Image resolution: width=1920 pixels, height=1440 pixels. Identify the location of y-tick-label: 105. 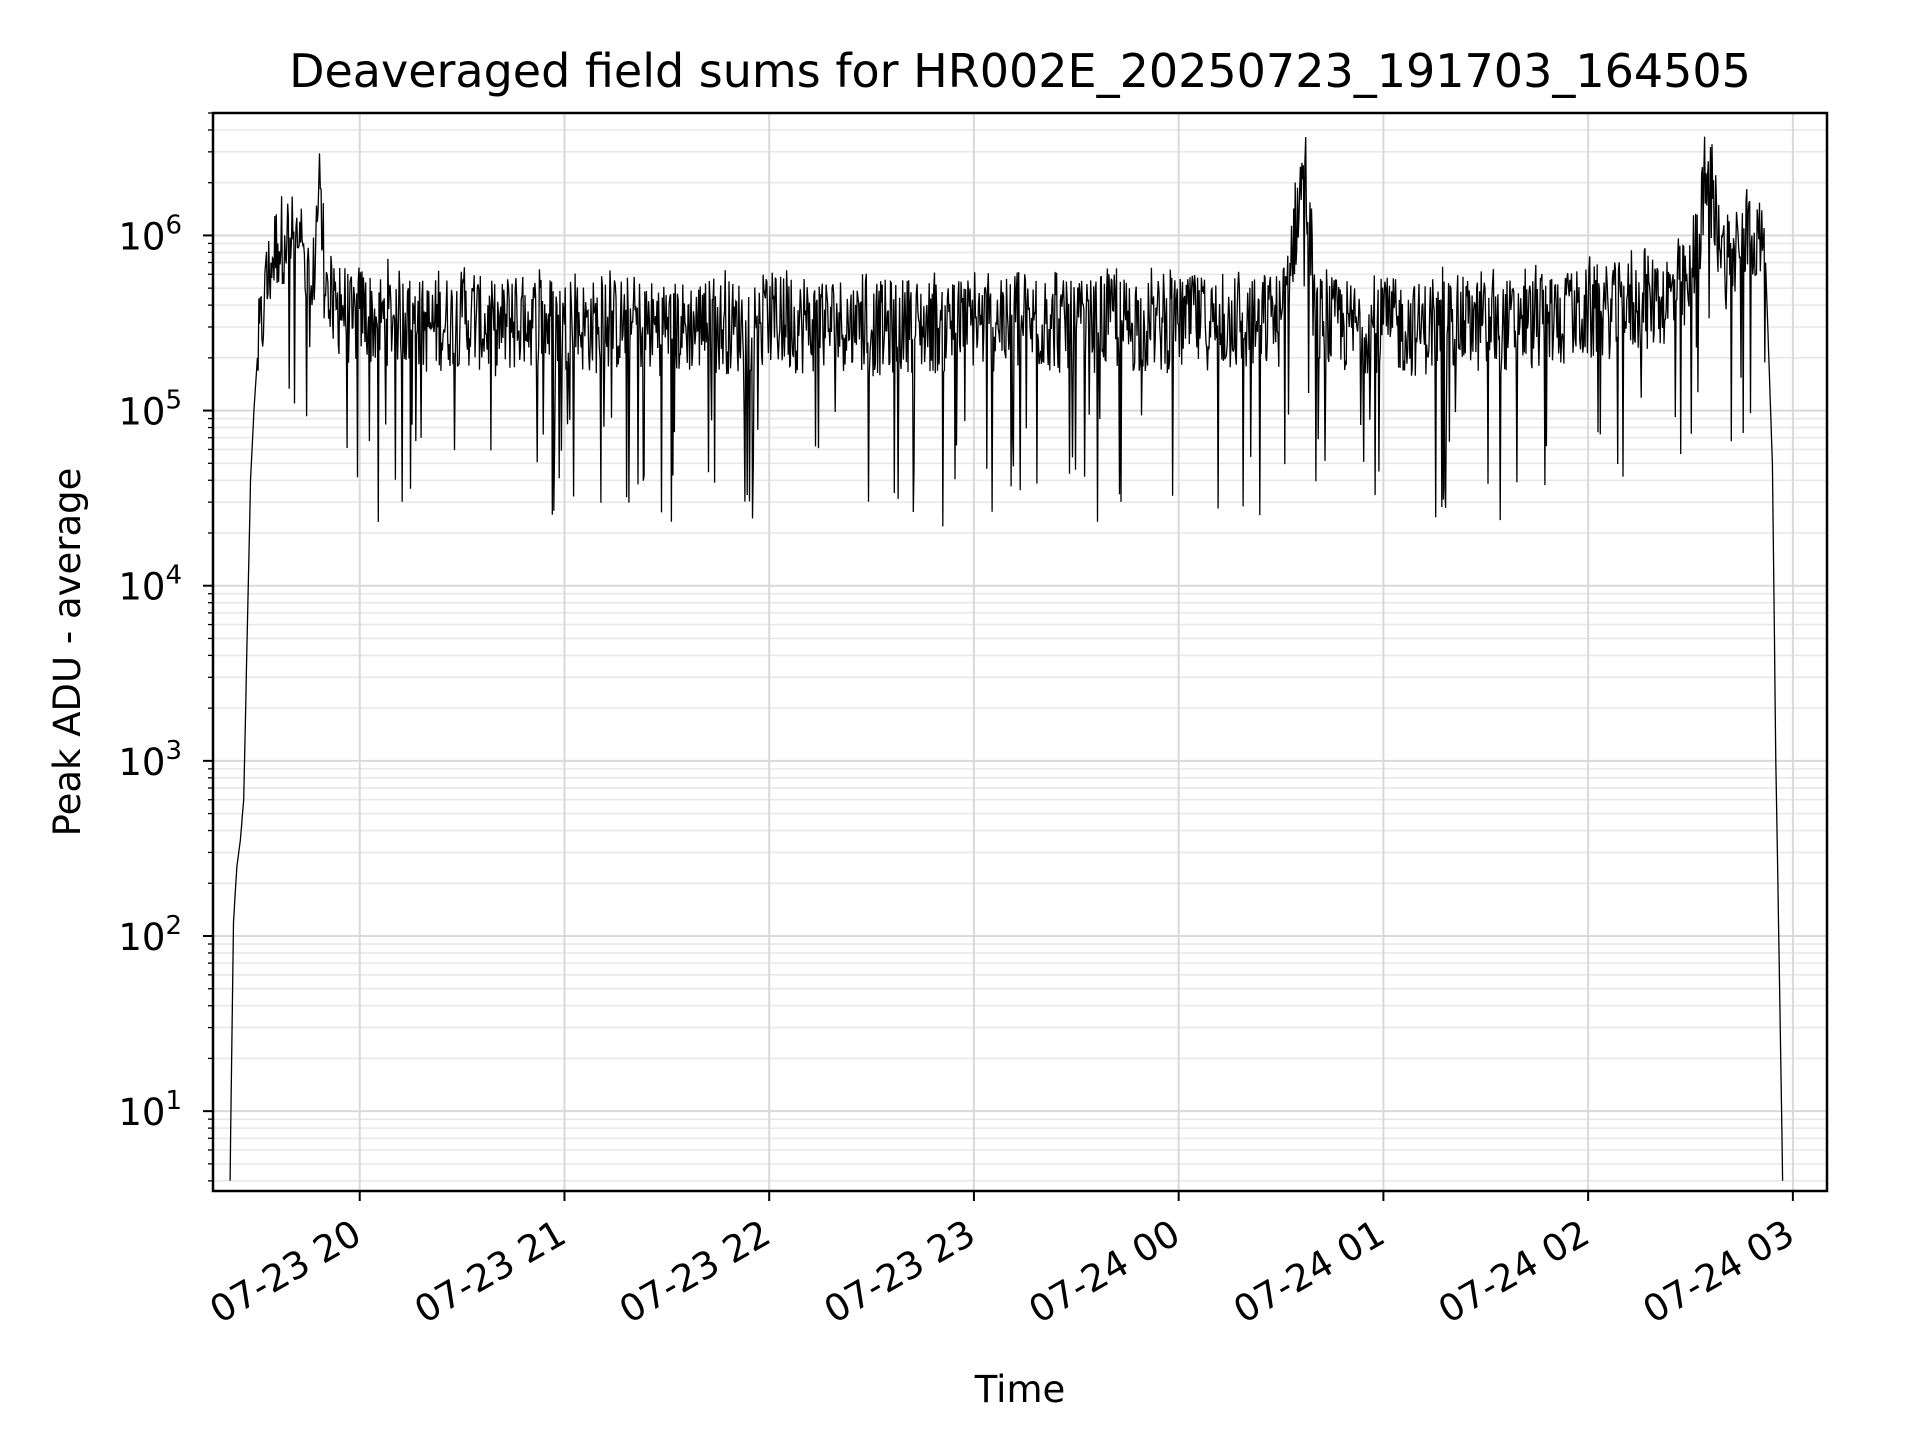
(150, 410).